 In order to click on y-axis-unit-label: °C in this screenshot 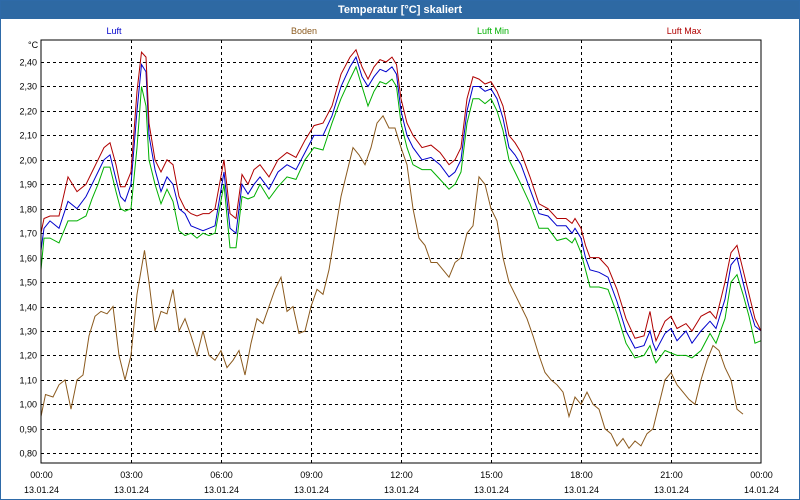, I will do `click(33, 45)`.